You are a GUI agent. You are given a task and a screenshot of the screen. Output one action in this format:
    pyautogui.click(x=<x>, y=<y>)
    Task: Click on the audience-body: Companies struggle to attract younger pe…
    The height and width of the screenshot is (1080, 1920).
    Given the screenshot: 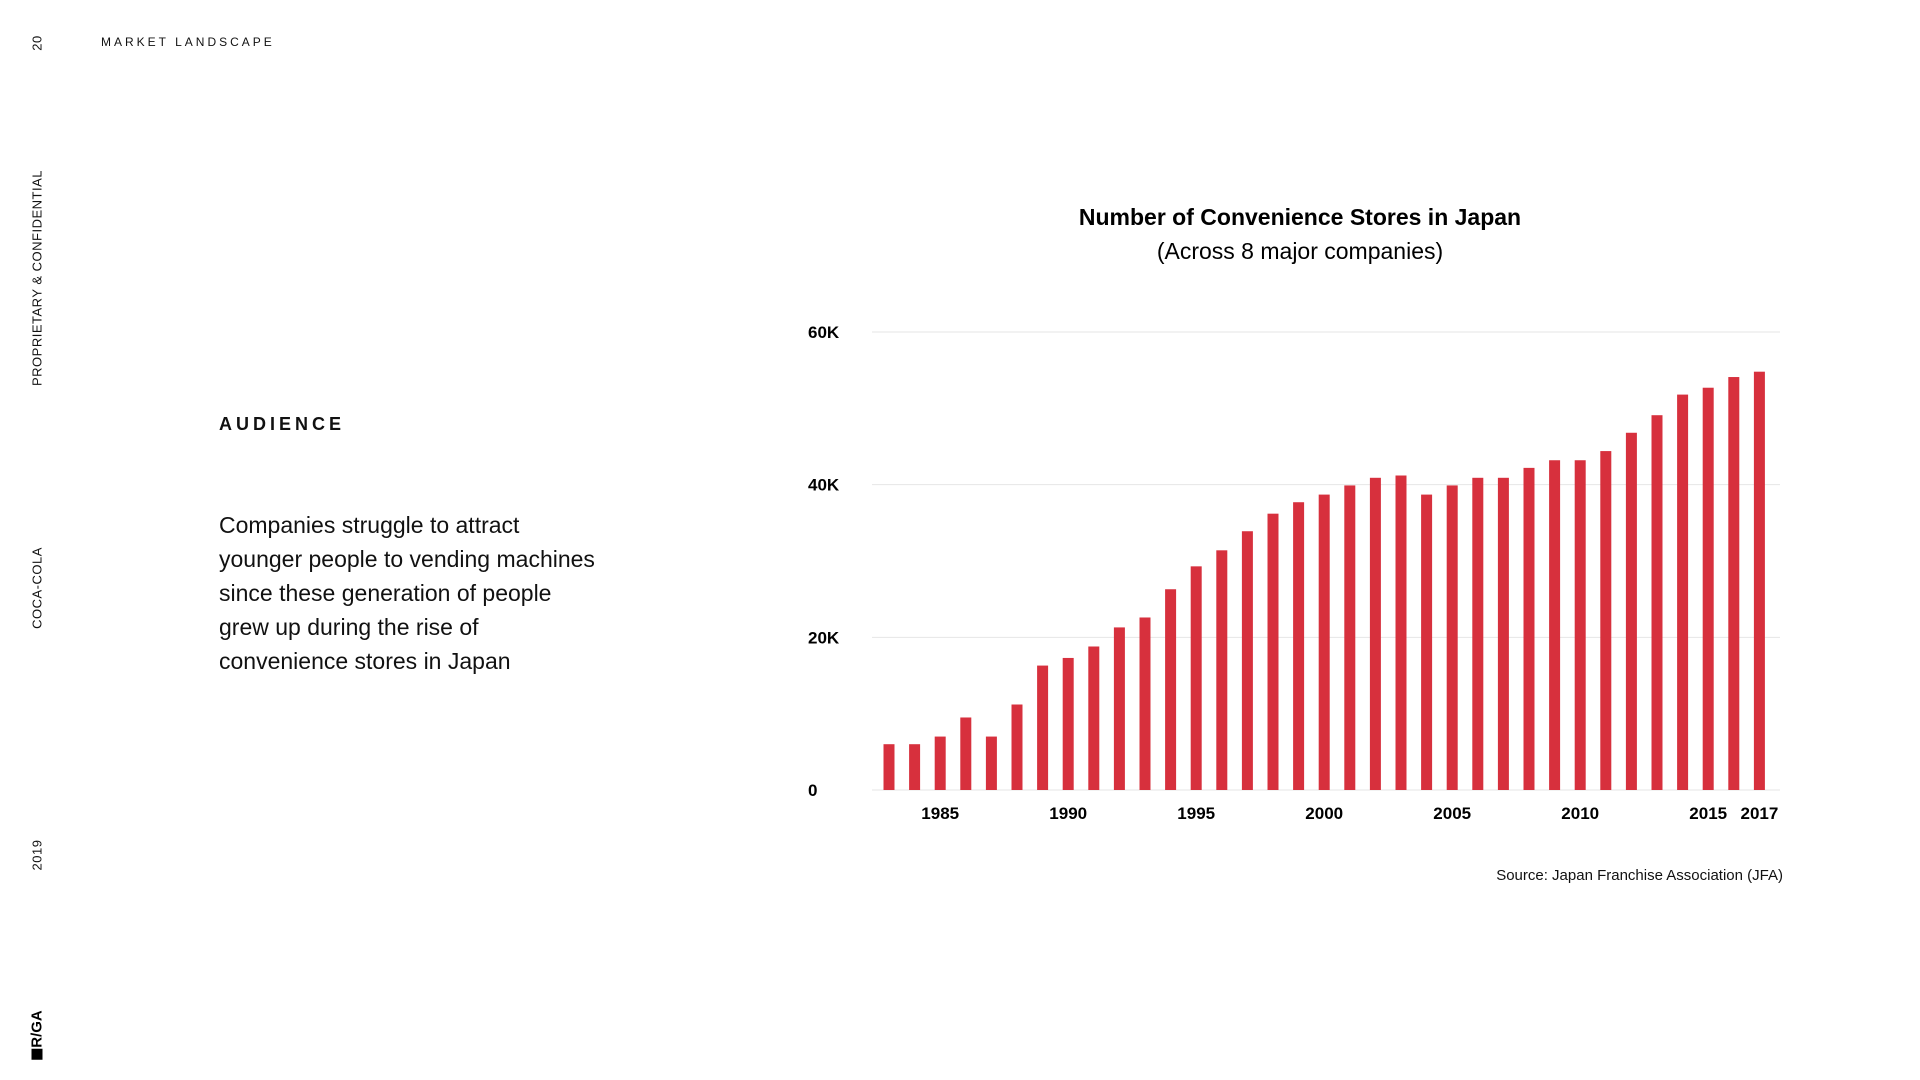 What is the action you would take?
    pyautogui.click(x=407, y=593)
    